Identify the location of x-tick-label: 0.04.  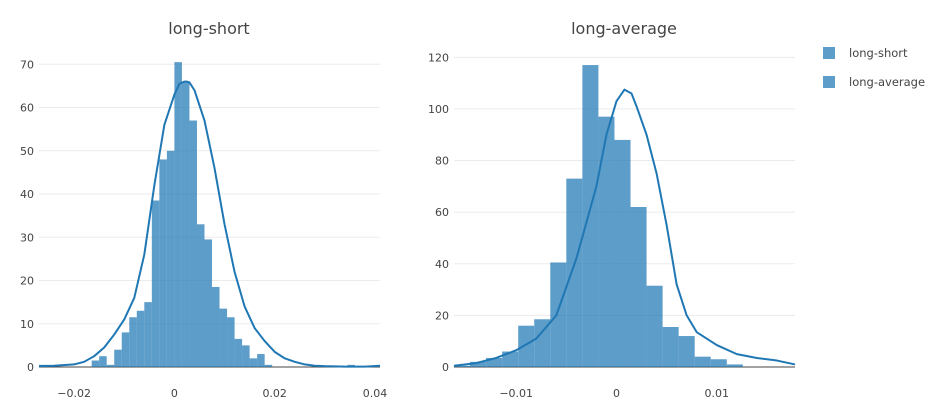
(375, 393).